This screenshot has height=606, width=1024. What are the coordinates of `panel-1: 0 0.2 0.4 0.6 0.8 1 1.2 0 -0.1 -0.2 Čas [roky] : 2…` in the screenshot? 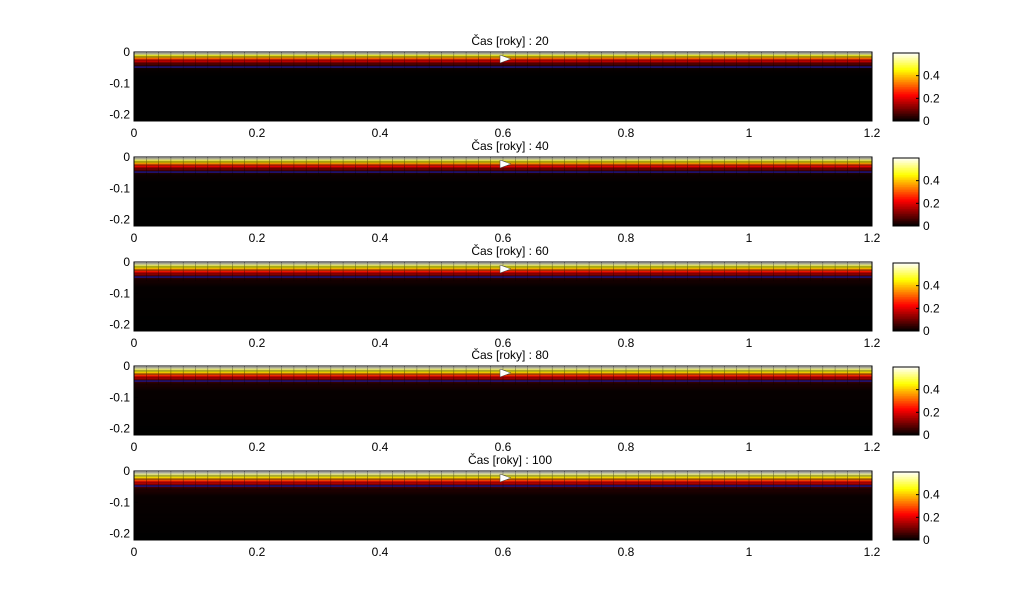 It's located at (524, 86).